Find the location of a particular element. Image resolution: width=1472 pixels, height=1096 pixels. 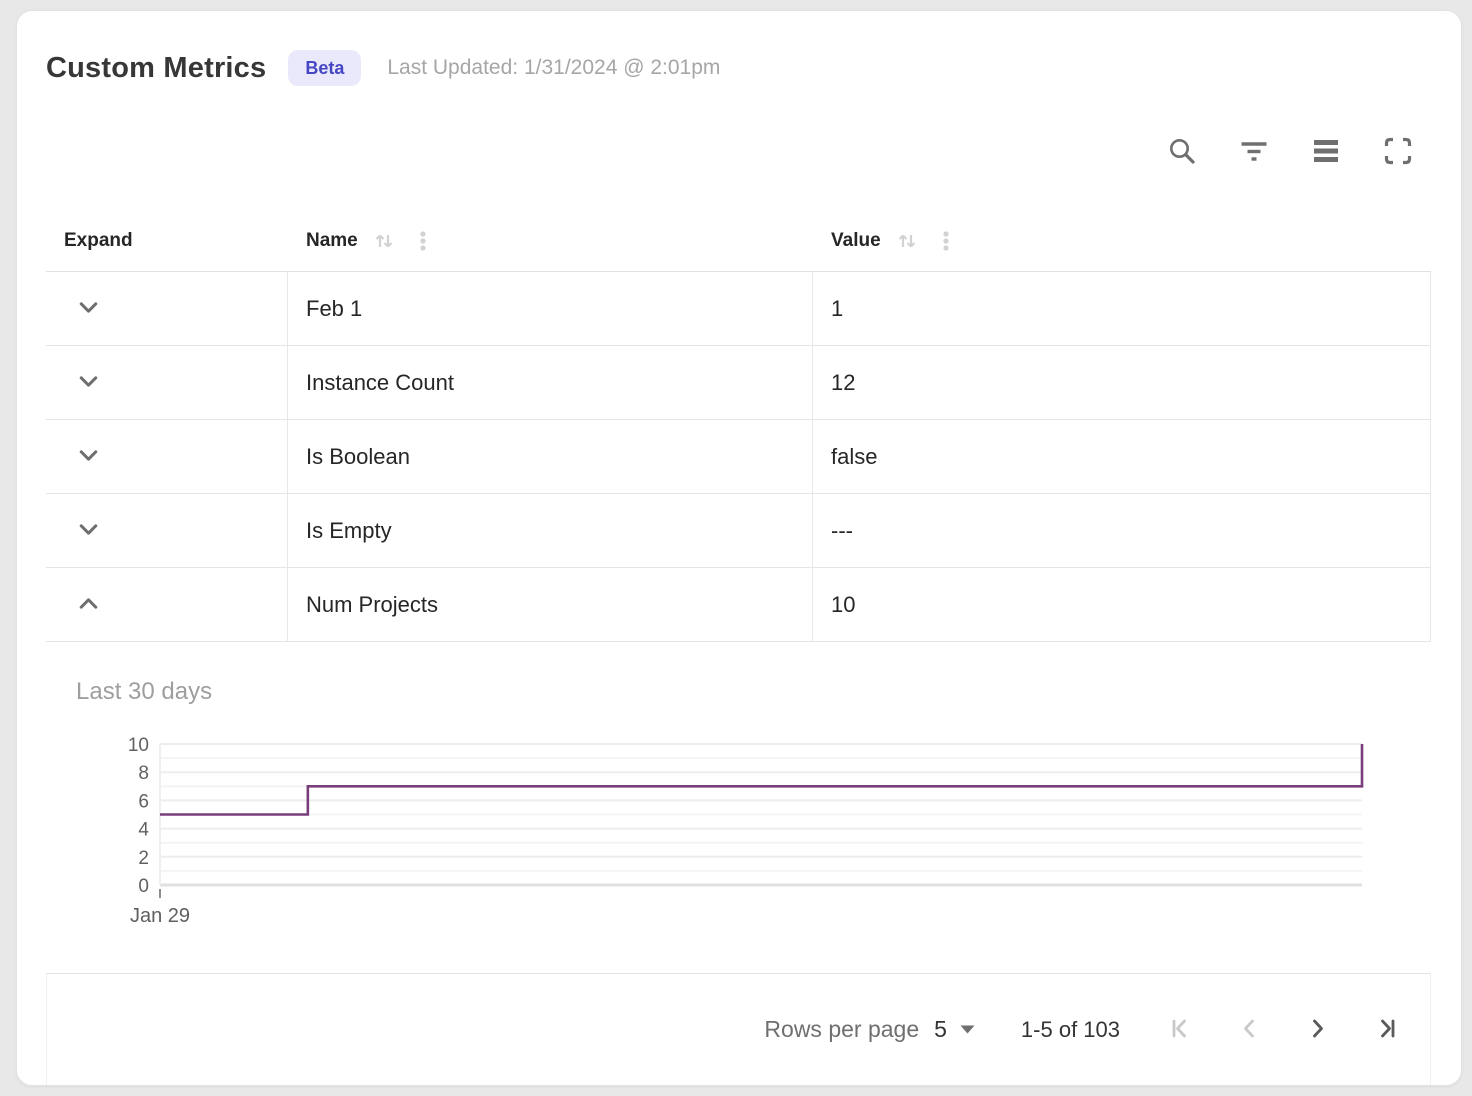

value-cell: 10 is located at coordinates (1122, 604).